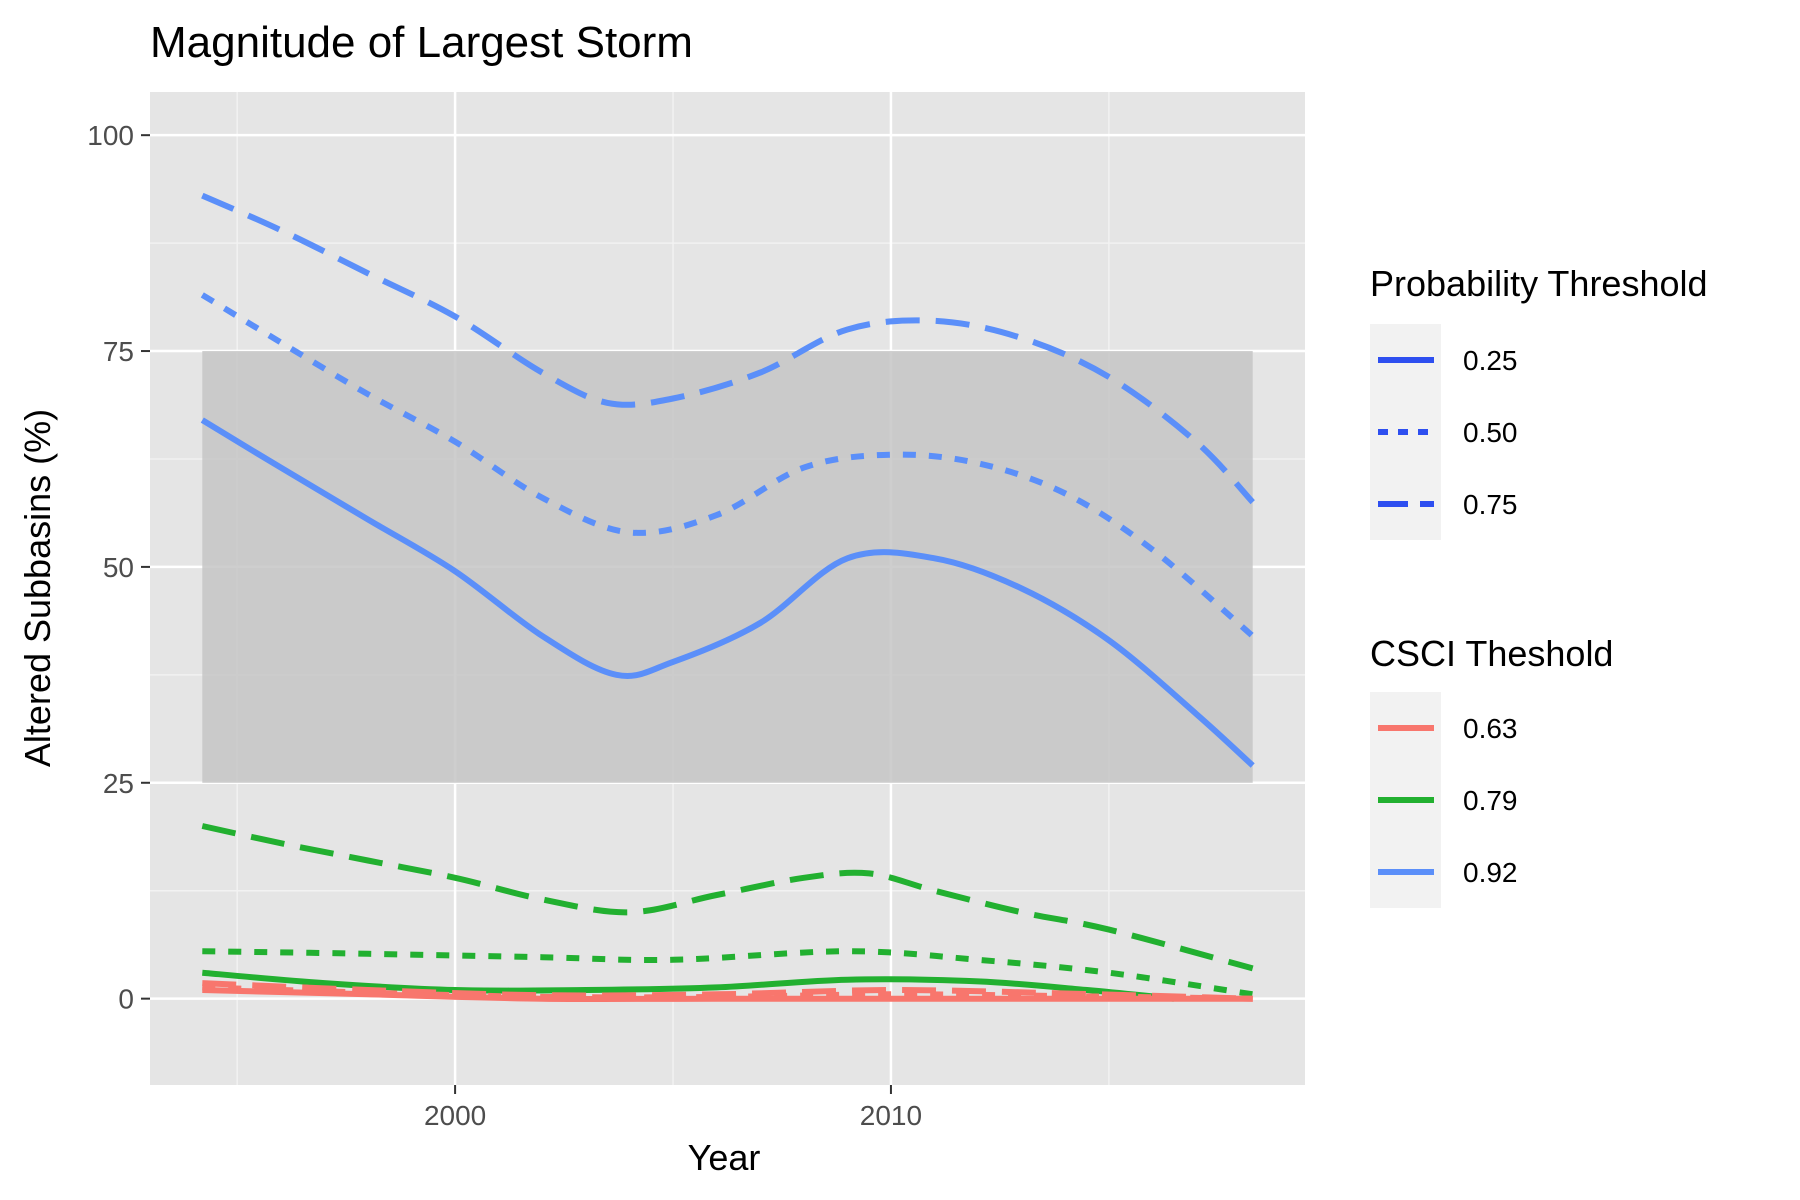  Describe the element at coordinates (1490, 504) in the screenshot. I see `legend-label-probability-0.75: 0.75` at that location.